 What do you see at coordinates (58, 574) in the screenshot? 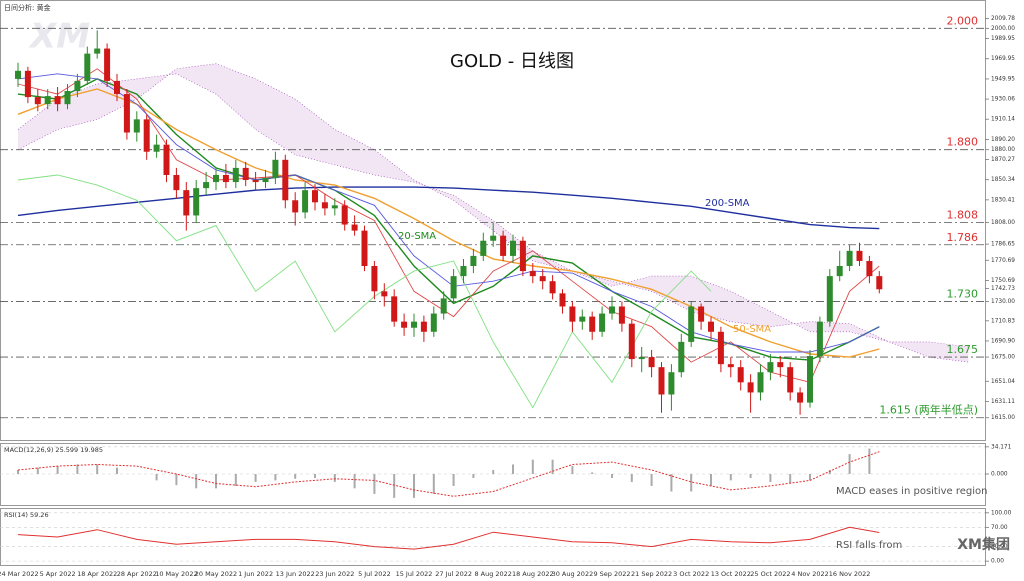
I see `x-tick-label: 5 Apr 2022` at bounding box center [58, 574].